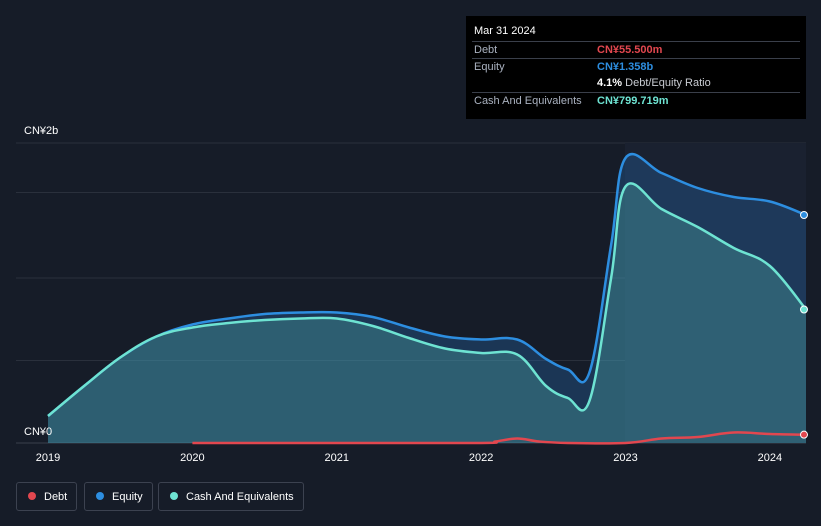 This screenshot has height=526, width=821. What do you see at coordinates (174, 496) in the screenshot?
I see `cash-dot-icon` at bounding box center [174, 496].